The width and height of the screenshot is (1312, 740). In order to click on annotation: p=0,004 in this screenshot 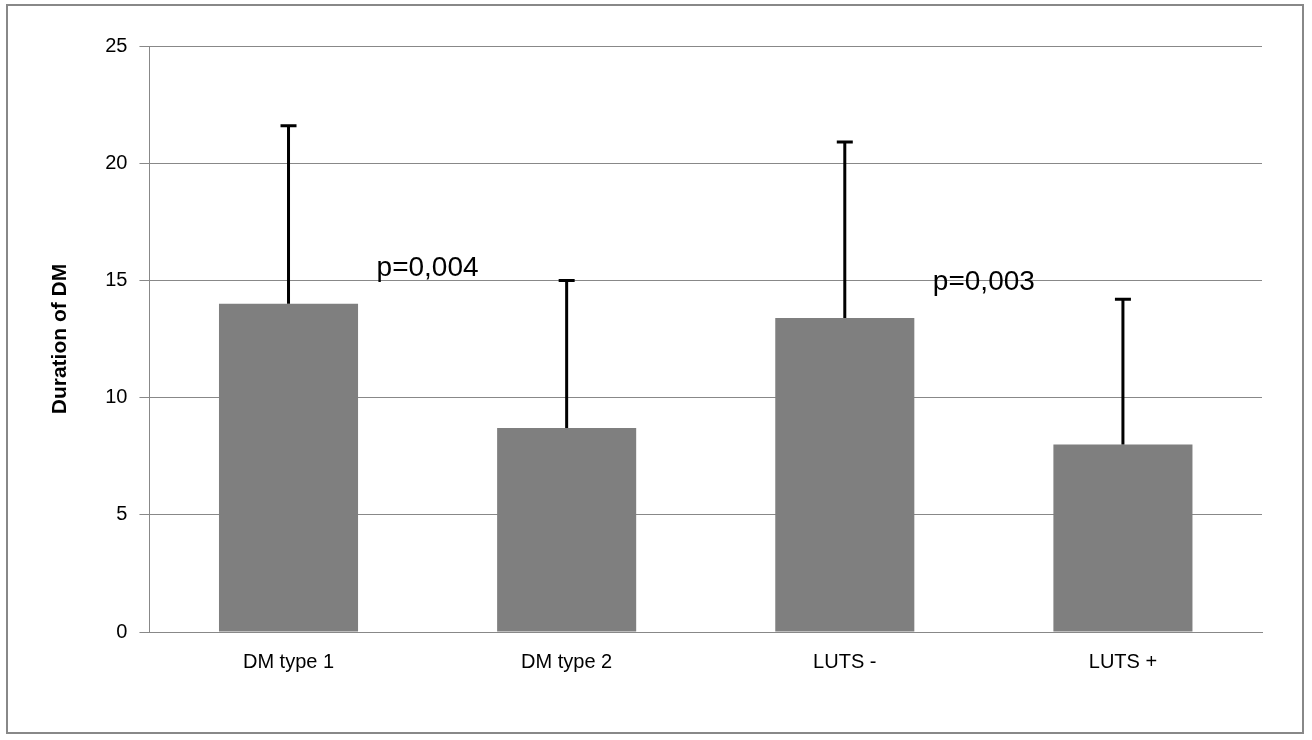, I will do `click(427, 266)`.